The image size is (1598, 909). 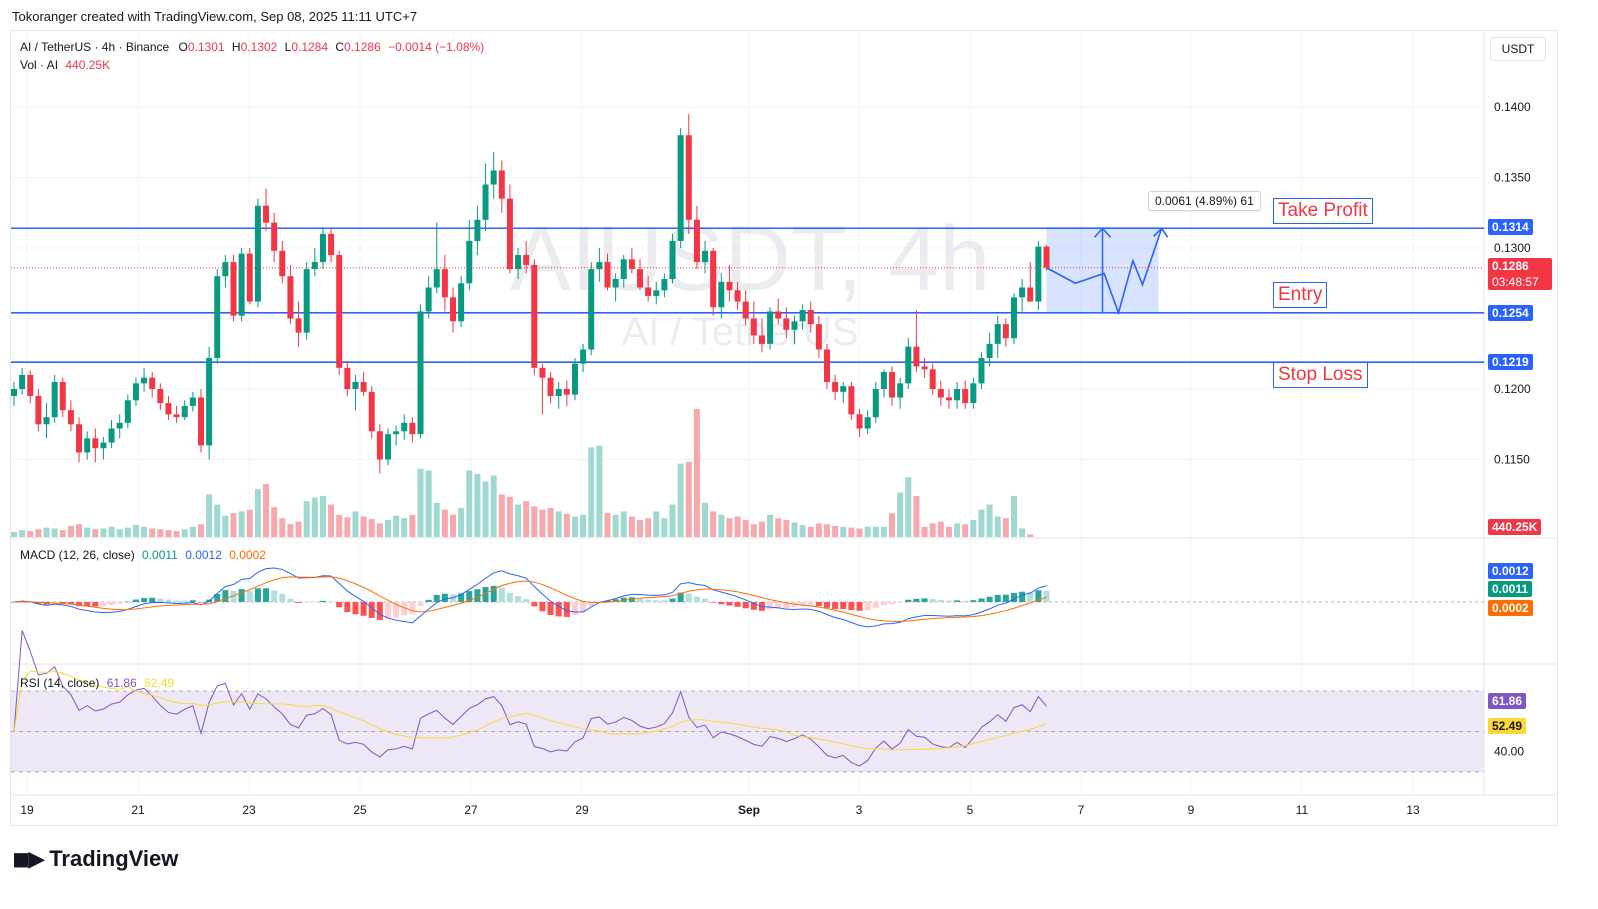 I want to click on measure-label: 0.0061 (4.89%) 61, so click(x=1204, y=201).